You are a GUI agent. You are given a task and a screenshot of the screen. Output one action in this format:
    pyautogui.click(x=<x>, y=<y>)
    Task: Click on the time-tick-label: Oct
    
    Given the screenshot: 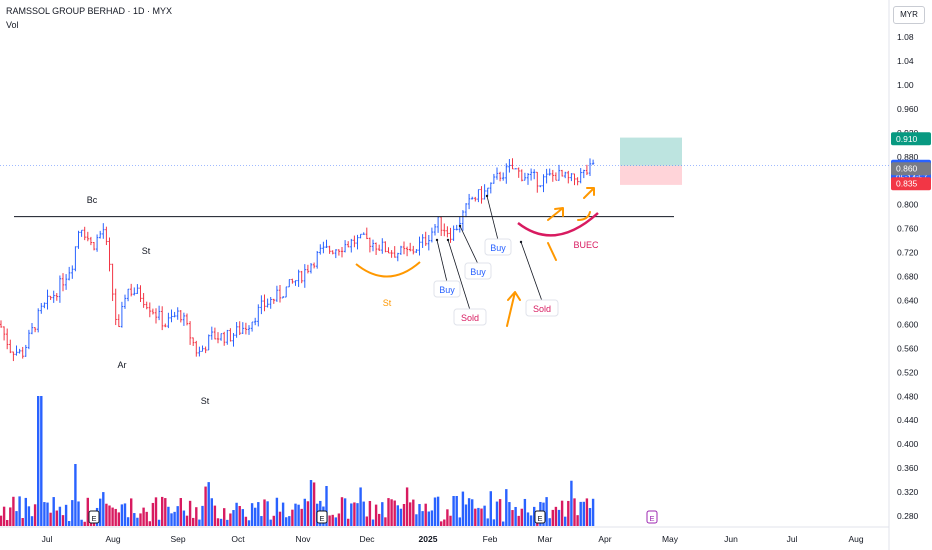 What is the action you would take?
    pyautogui.click(x=238, y=539)
    